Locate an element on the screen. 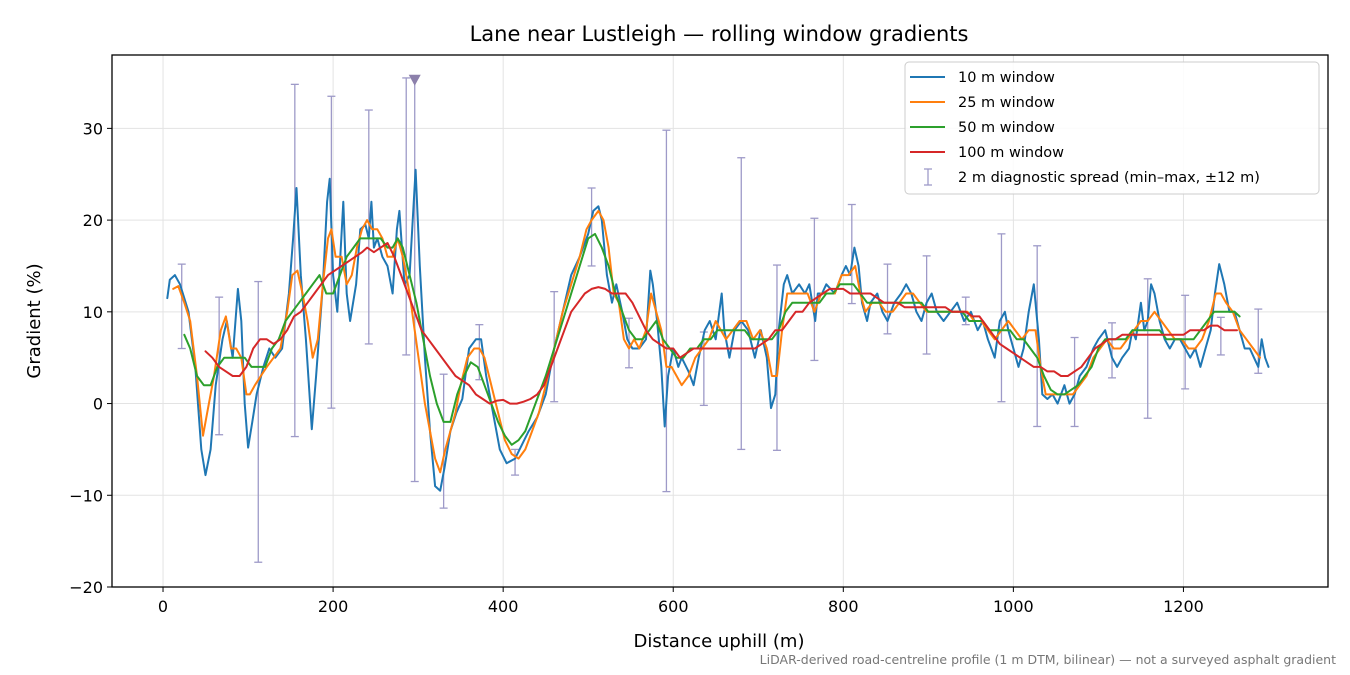 This screenshot has width=1350, height=675. y-axis-label: Gradient (%) is located at coordinates (34, 320).